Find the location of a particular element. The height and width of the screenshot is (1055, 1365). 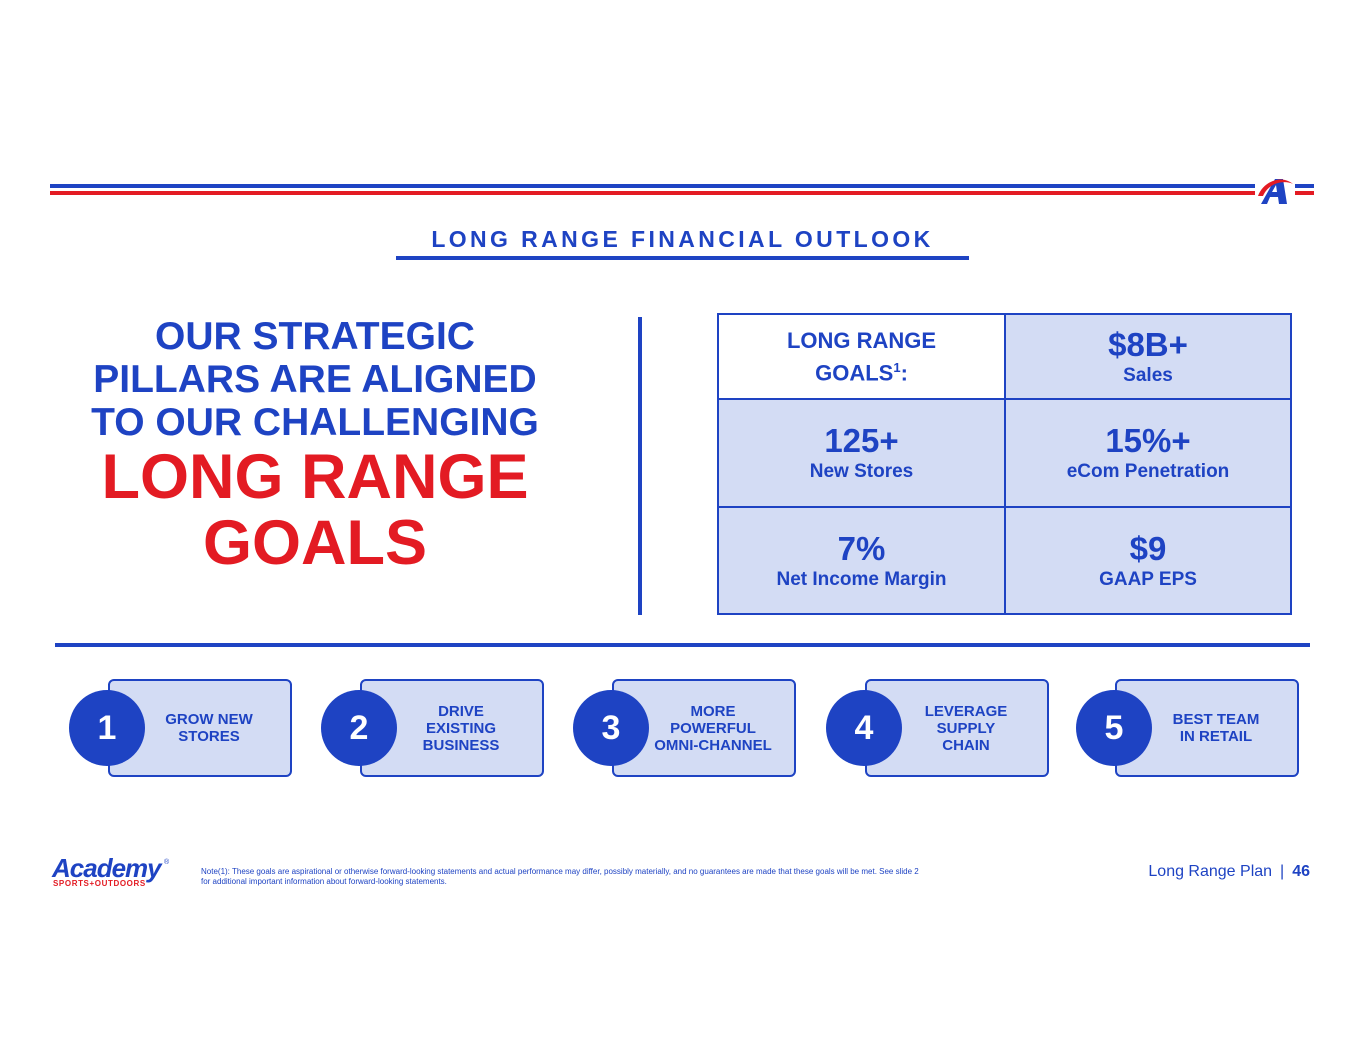

goal-label: eCom Penetration is located at coordinates (1148, 471).